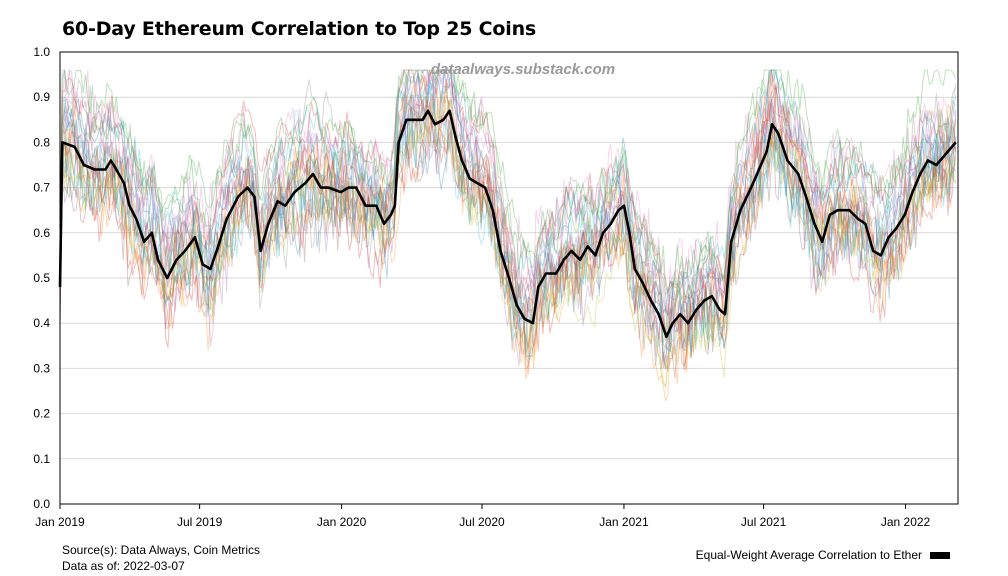 The image size is (1008, 576). I want to click on source-text: Source(s): Data Always, Coin Metrics, so click(161, 550).